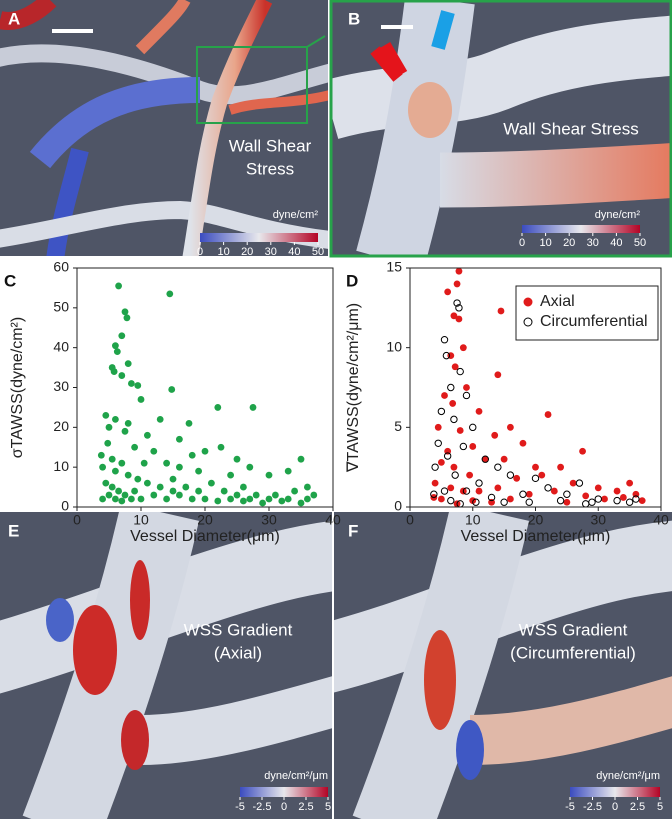 The image size is (672, 819). I want to click on y-tick-label: 10, so click(394, 346).